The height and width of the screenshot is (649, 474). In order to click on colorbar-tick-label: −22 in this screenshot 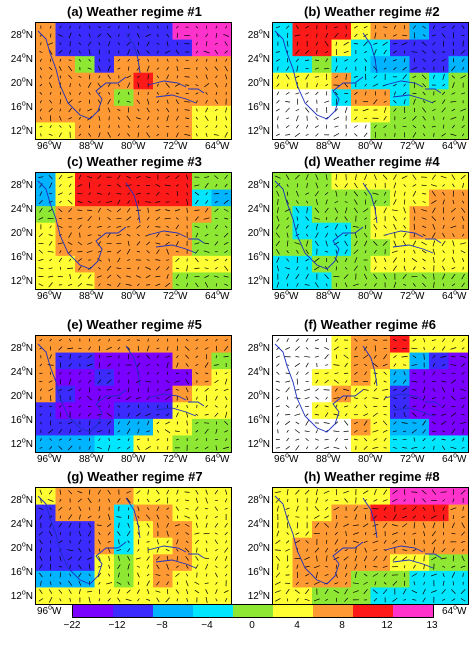, I will do `click(72, 625)`.